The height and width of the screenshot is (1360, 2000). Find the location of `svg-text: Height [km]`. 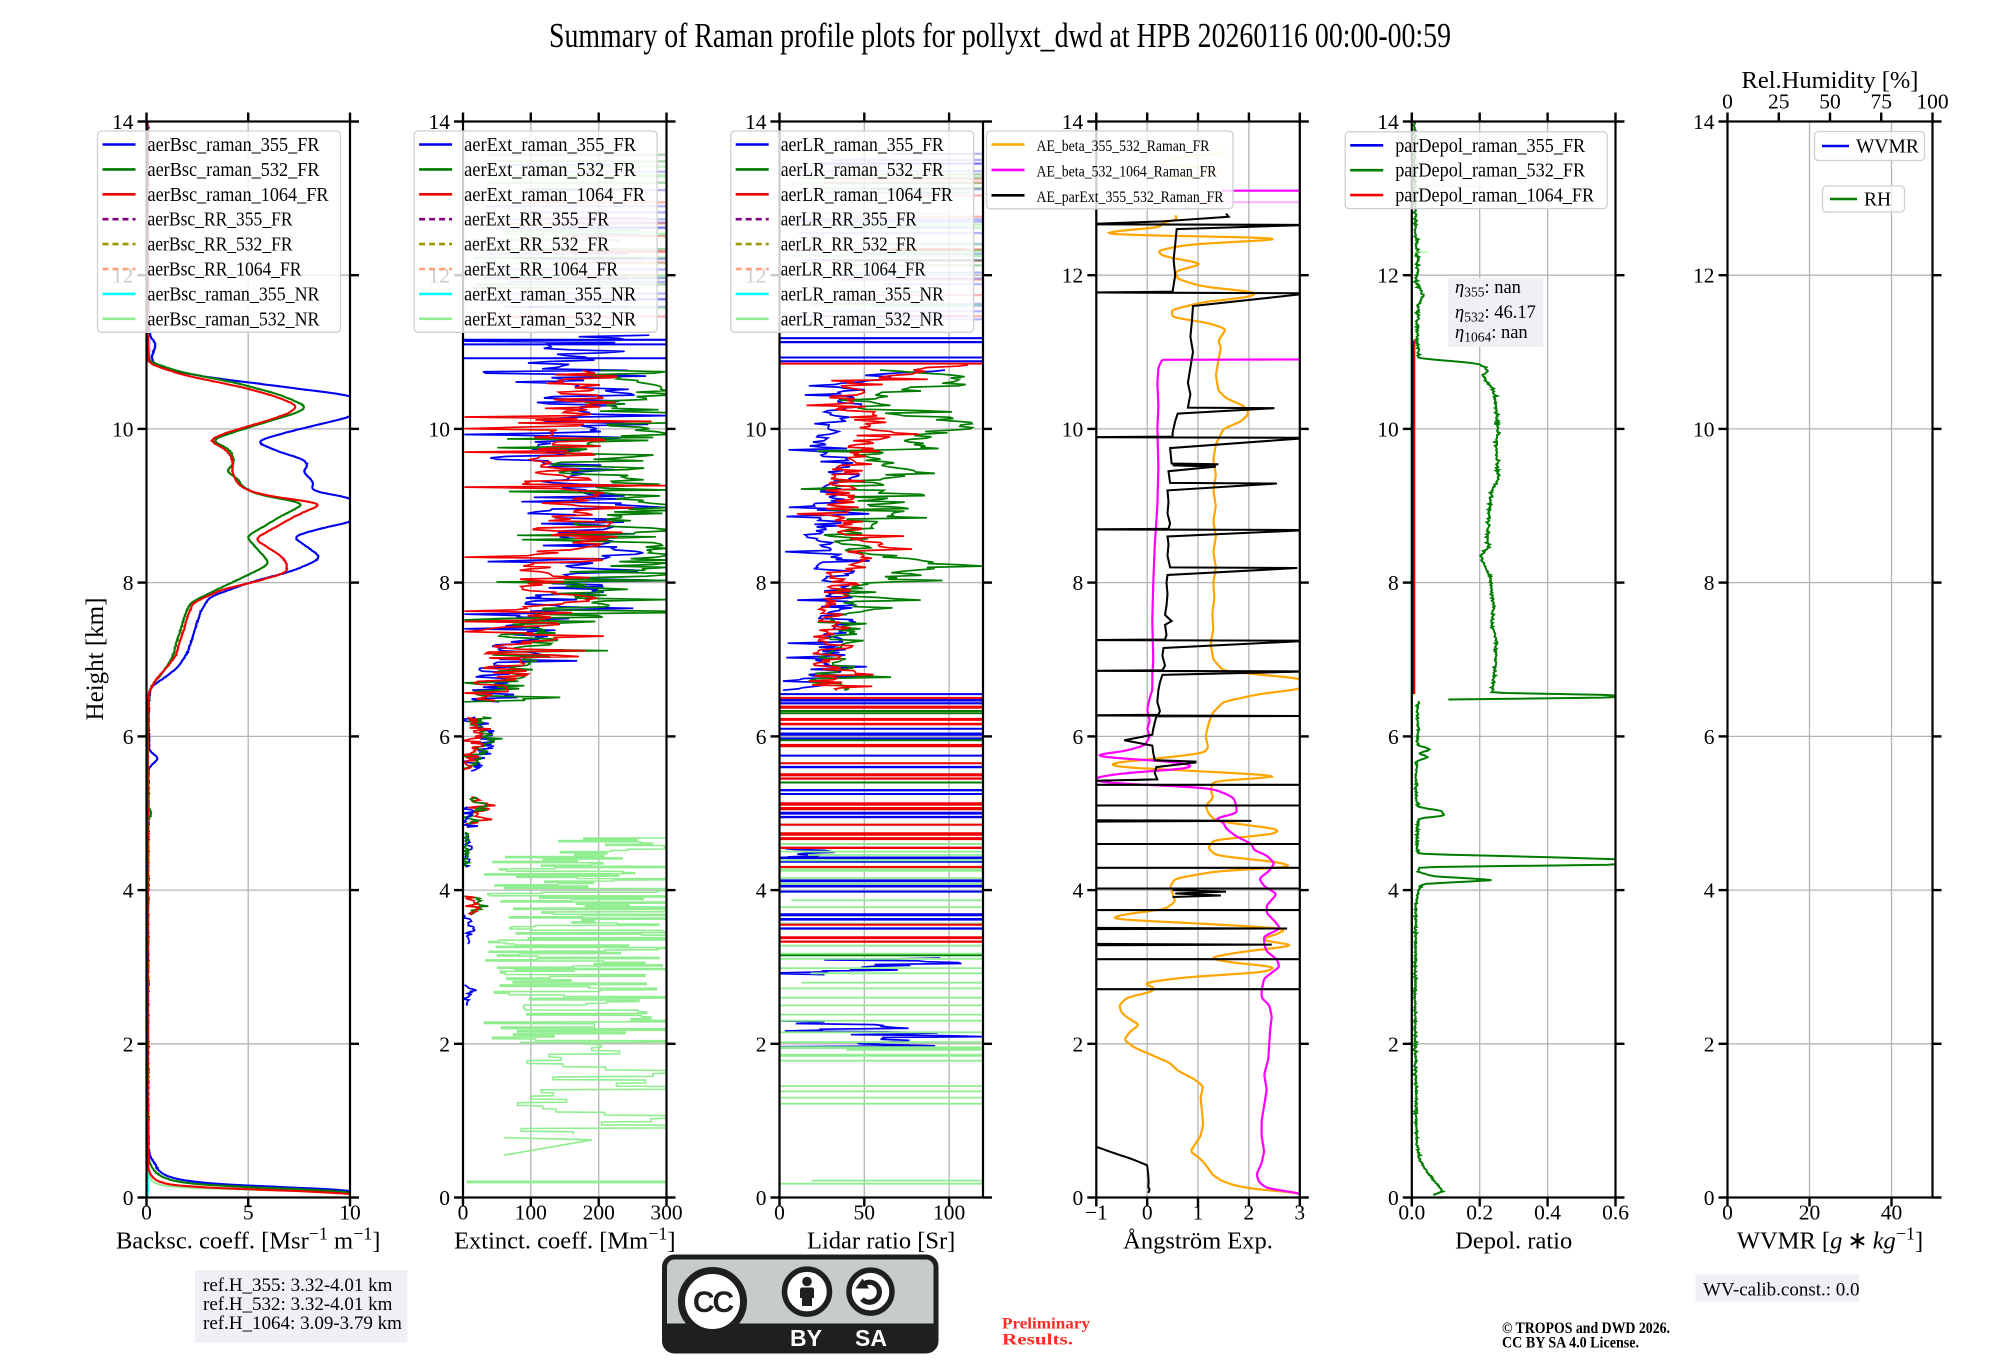

svg-text: Height [km] is located at coordinates (95, 659).